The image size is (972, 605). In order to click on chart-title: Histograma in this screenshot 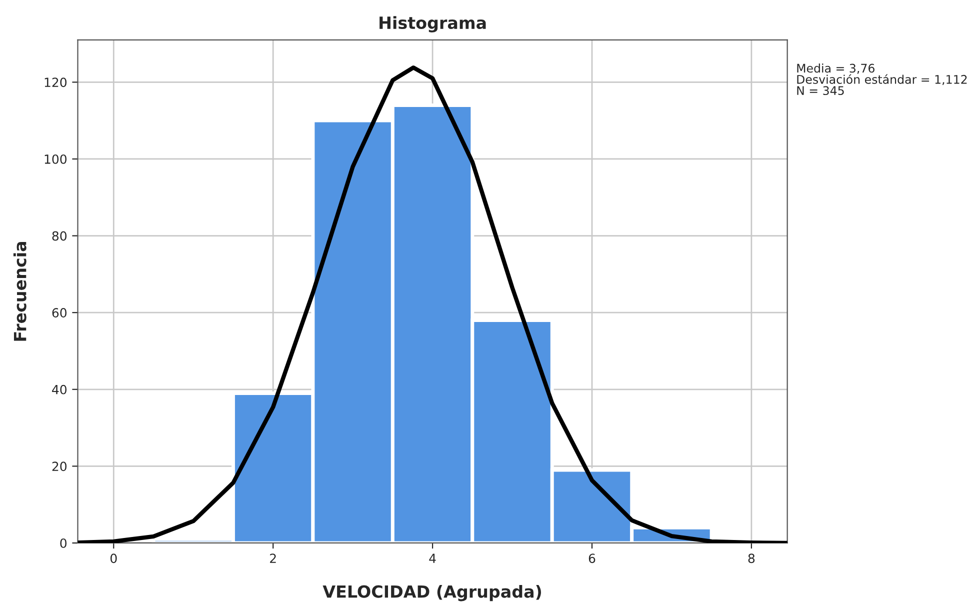, I will do `click(433, 24)`.